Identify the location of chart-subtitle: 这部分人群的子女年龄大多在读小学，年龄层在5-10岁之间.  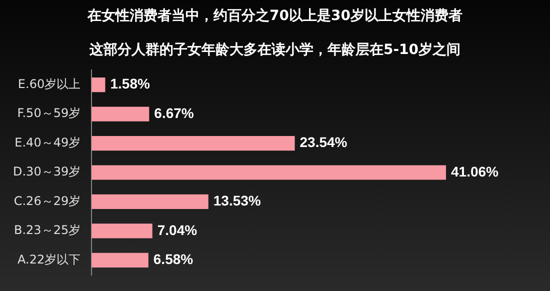
(275, 50).